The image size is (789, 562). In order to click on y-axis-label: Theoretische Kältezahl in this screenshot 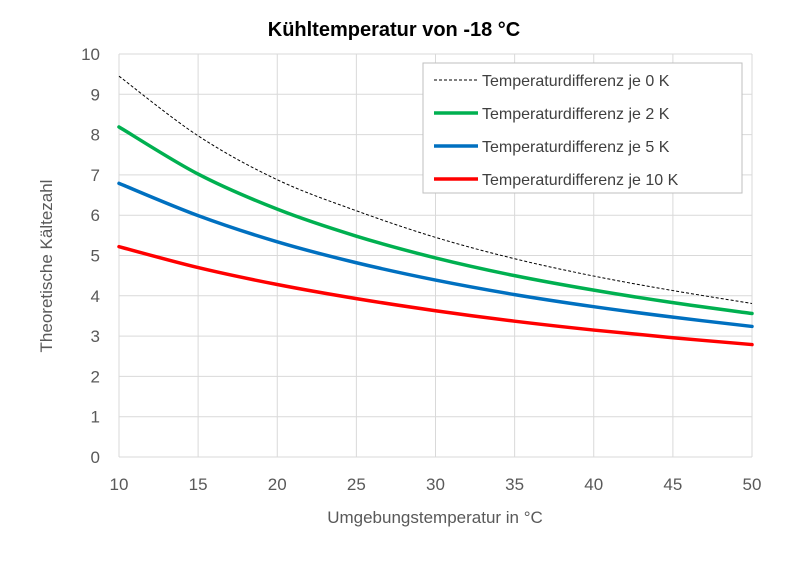, I will do `click(46, 266)`.